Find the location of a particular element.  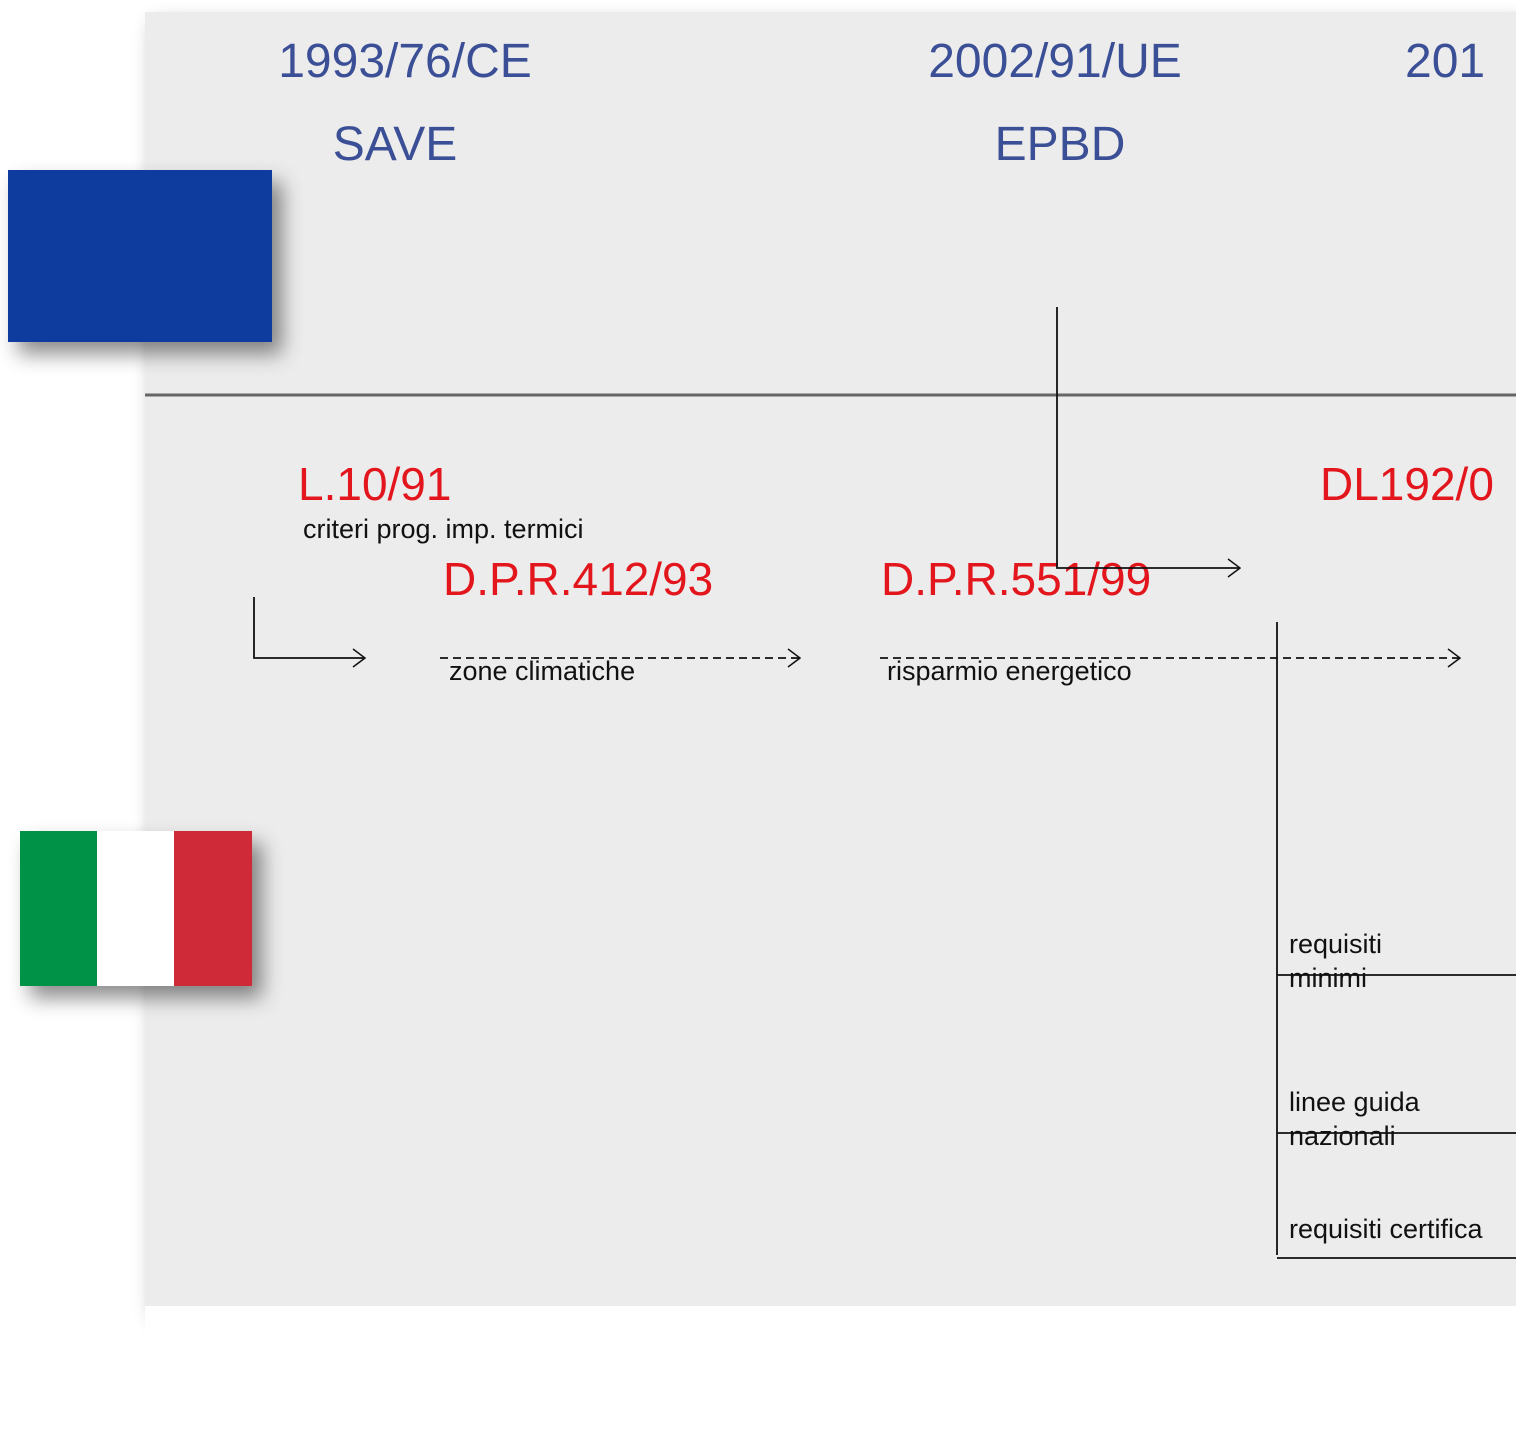

it-desc: risparmio energetico is located at coordinates (1009, 671).